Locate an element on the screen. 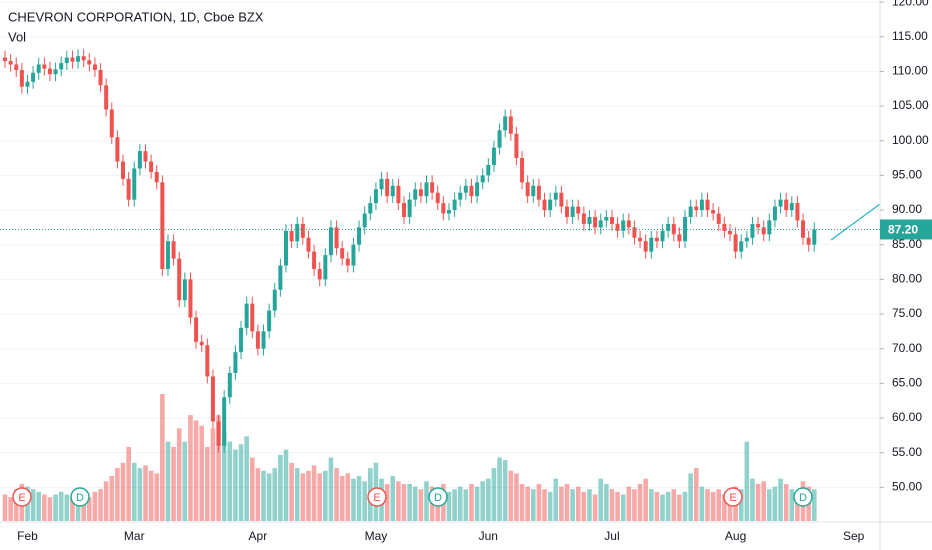 Image resolution: width=932 pixels, height=550 pixels. x-tick-label: Feb is located at coordinates (27, 536).